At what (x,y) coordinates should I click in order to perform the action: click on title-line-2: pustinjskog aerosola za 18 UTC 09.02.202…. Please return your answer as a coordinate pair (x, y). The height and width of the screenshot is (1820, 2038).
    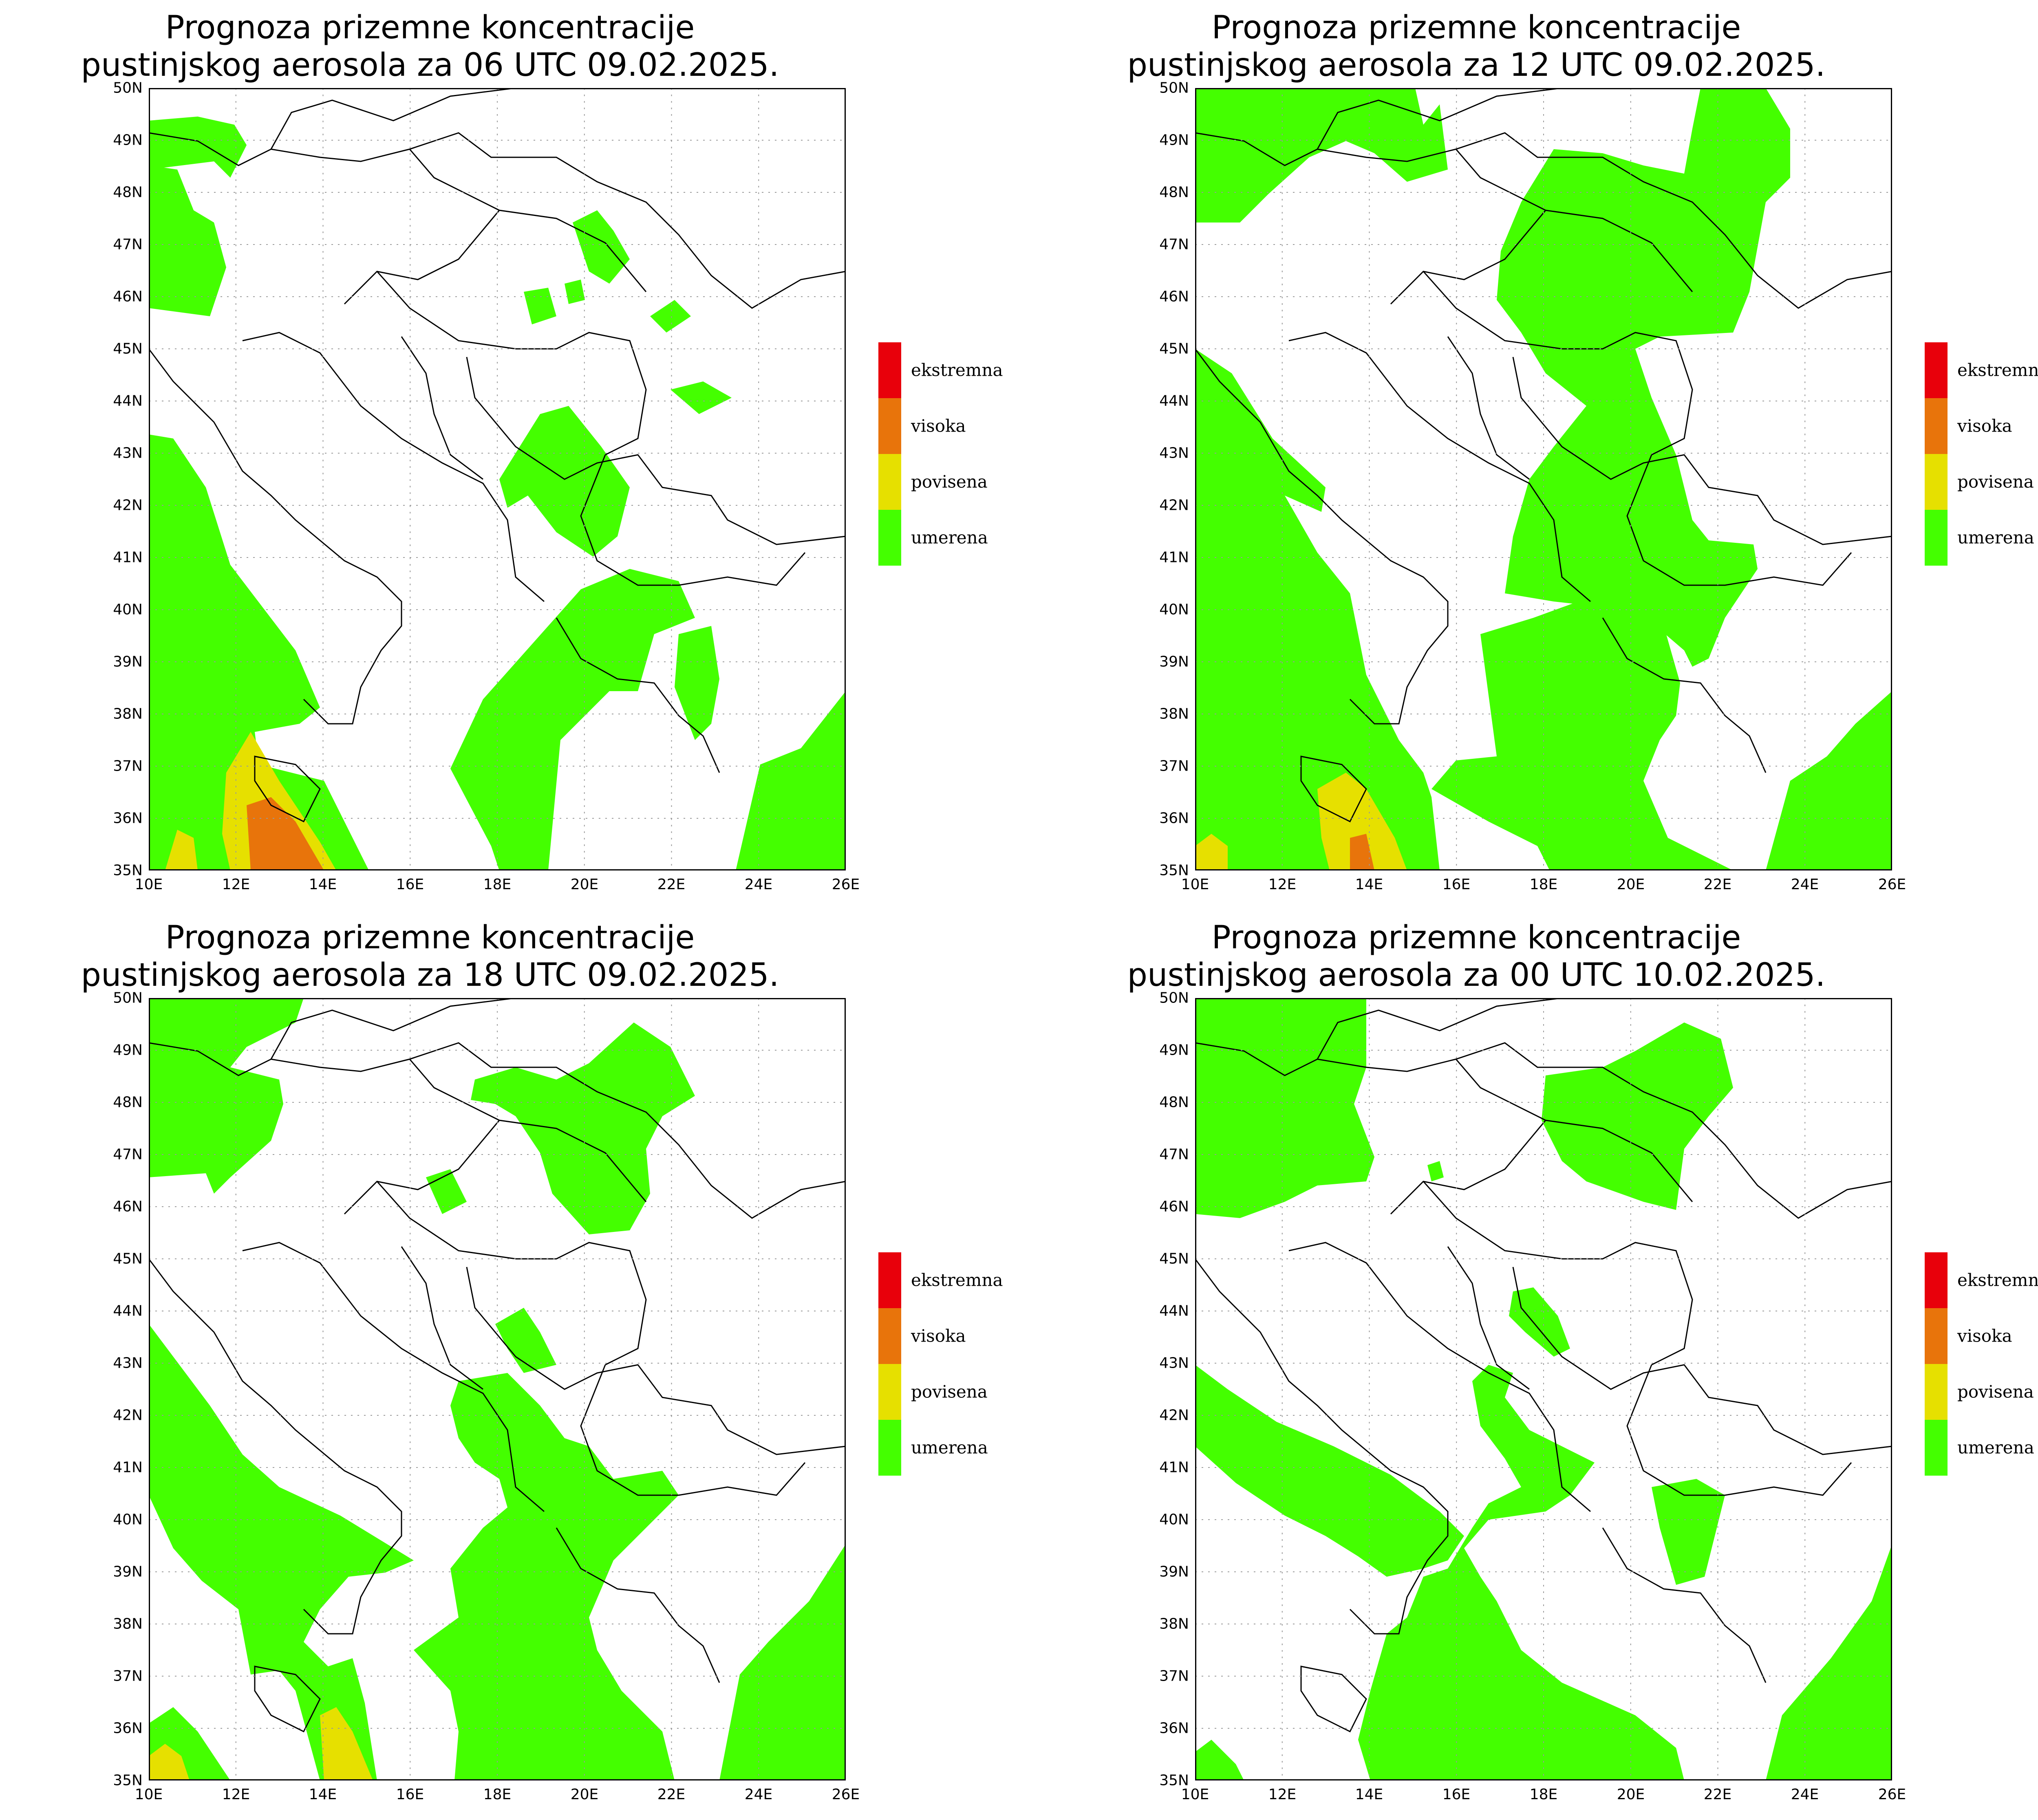
    Looking at the image, I should click on (430, 976).